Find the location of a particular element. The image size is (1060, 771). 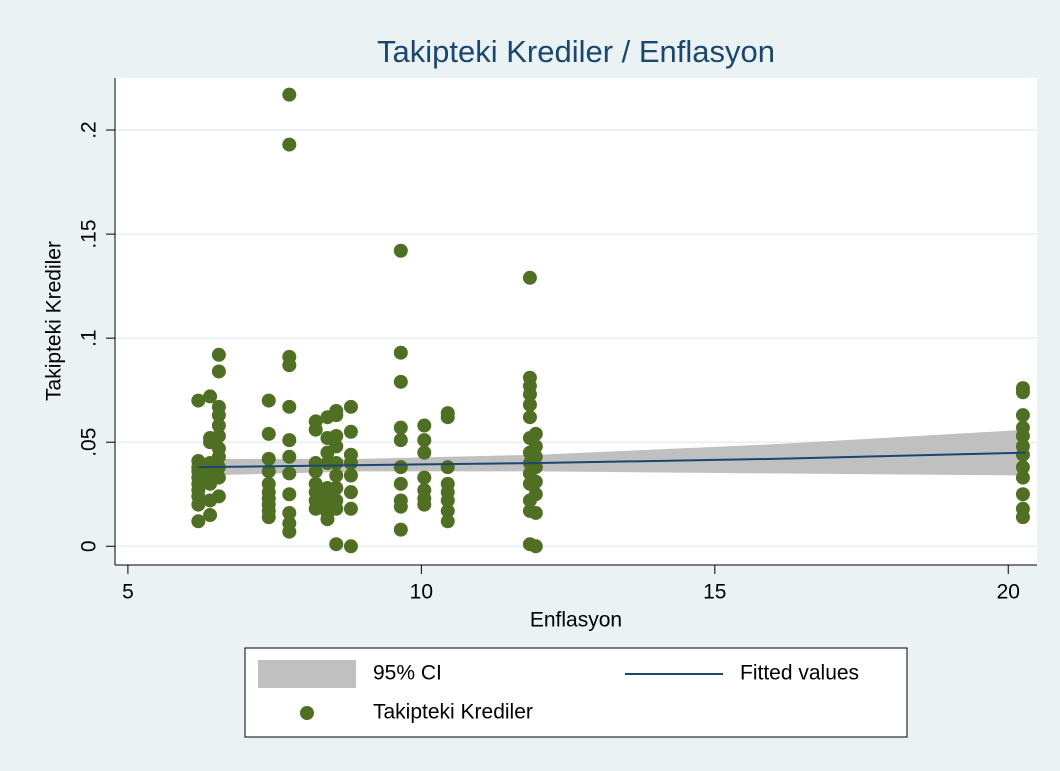

y-tick-label: .1 is located at coordinates (89, 338).